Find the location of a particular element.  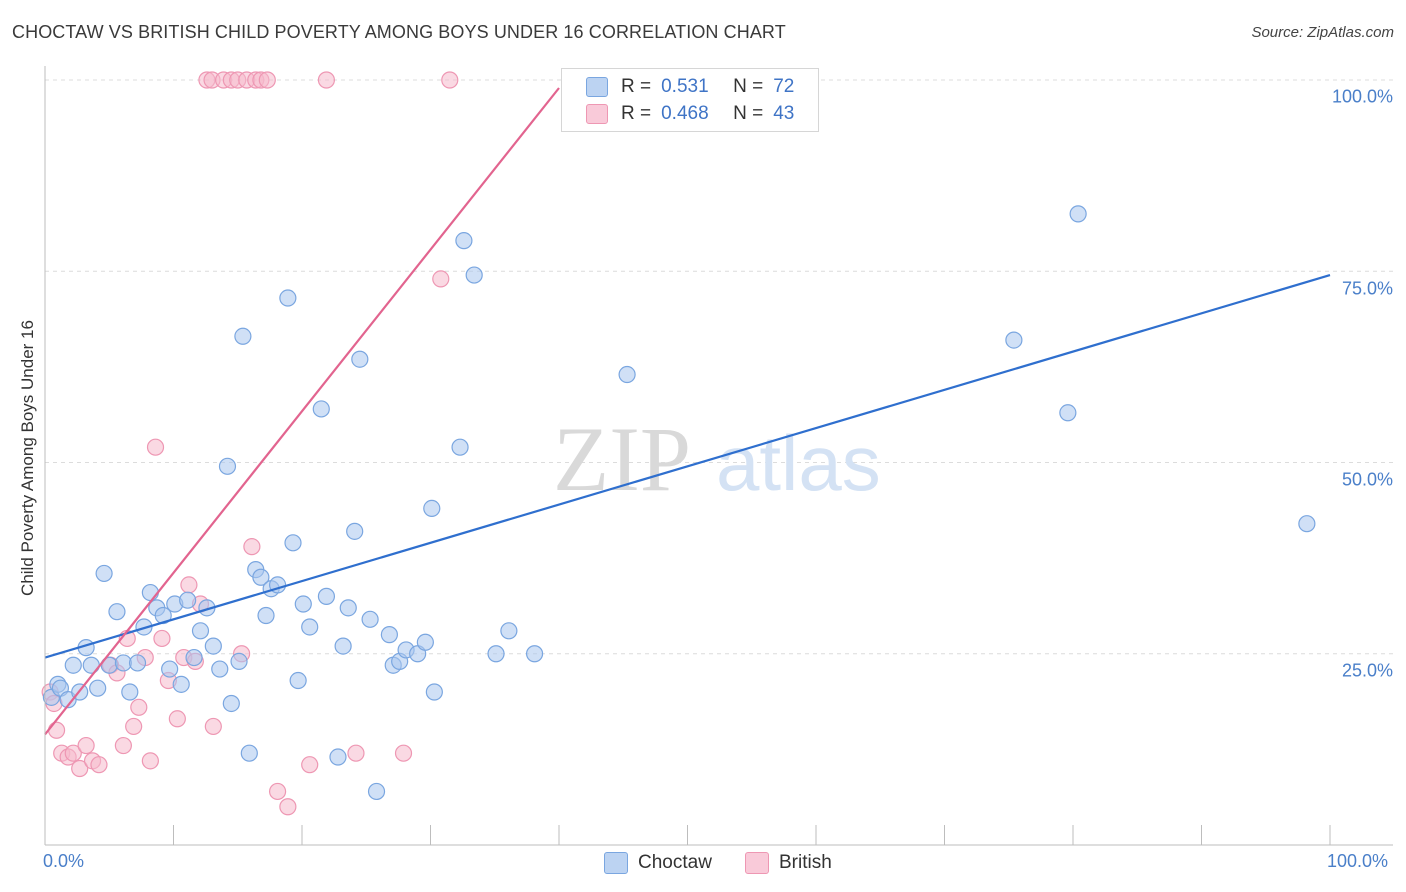

legend-row-choctaw: R = 0.531 N = 72 is located at coordinates (690, 87).